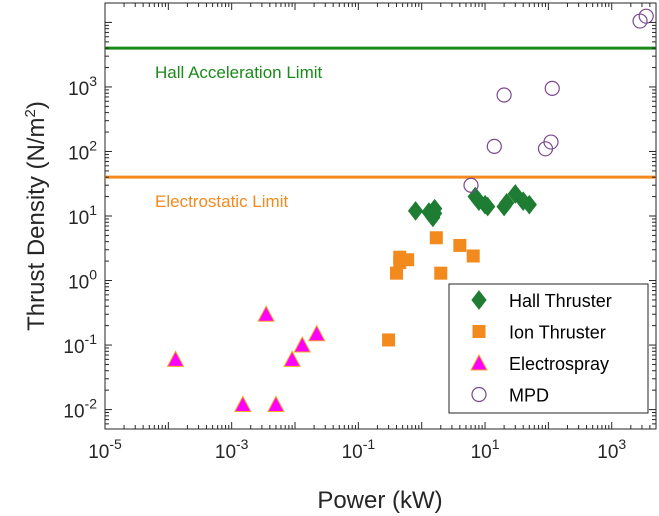 The image size is (659, 516). Describe the element at coordinates (93, 210) in the screenshot. I see `y-tick-exponent: 1` at that location.